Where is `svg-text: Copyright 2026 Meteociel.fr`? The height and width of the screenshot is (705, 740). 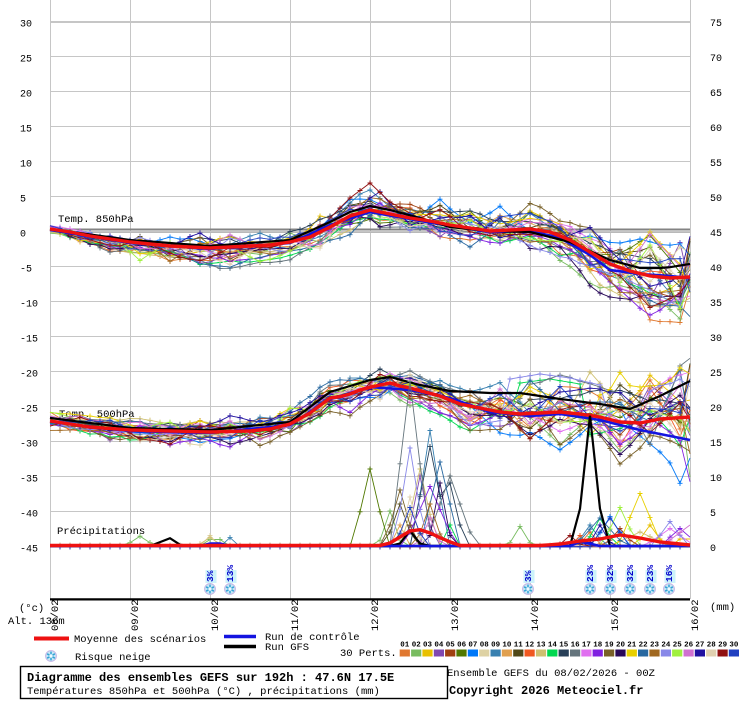
svg-text: Copyright 2026 Meteociel.fr is located at coordinates (546, 691).